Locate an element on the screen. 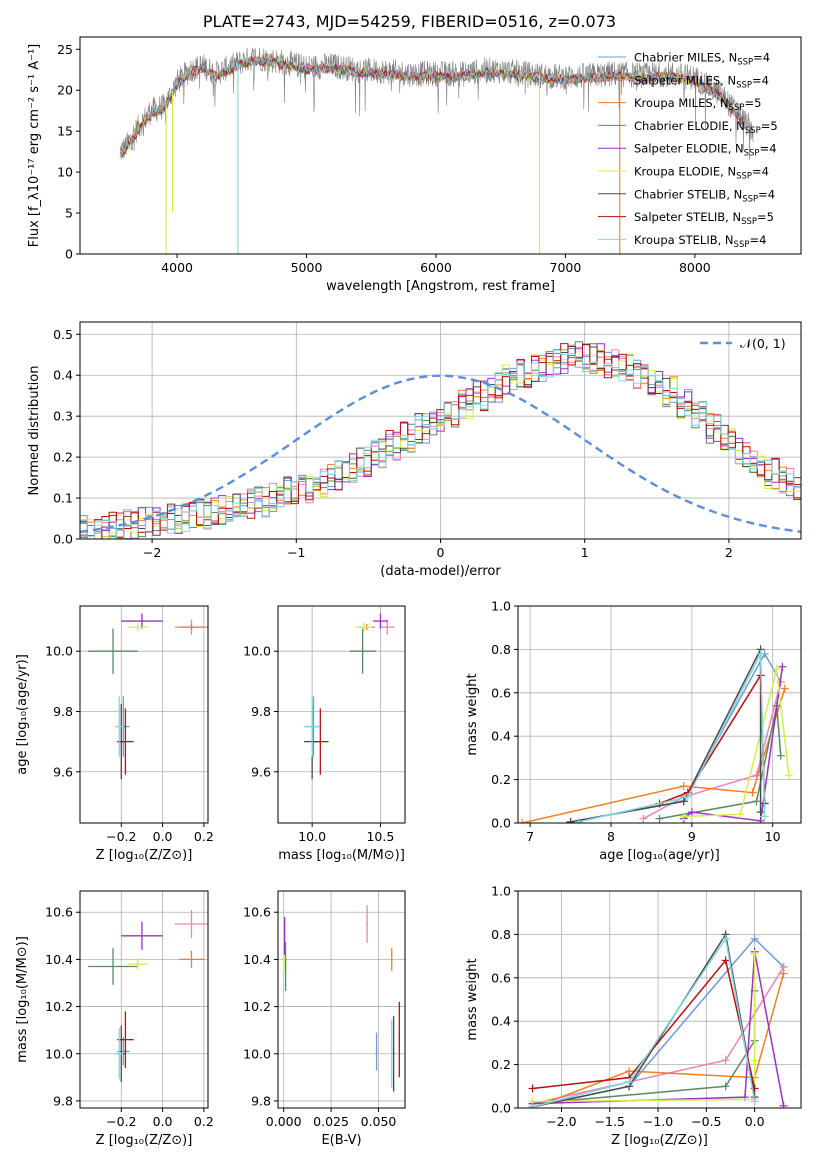 This screenshot has width=819, height=1170. model-spectrum-salpeter_stelib is located at coordinates (432, 105).